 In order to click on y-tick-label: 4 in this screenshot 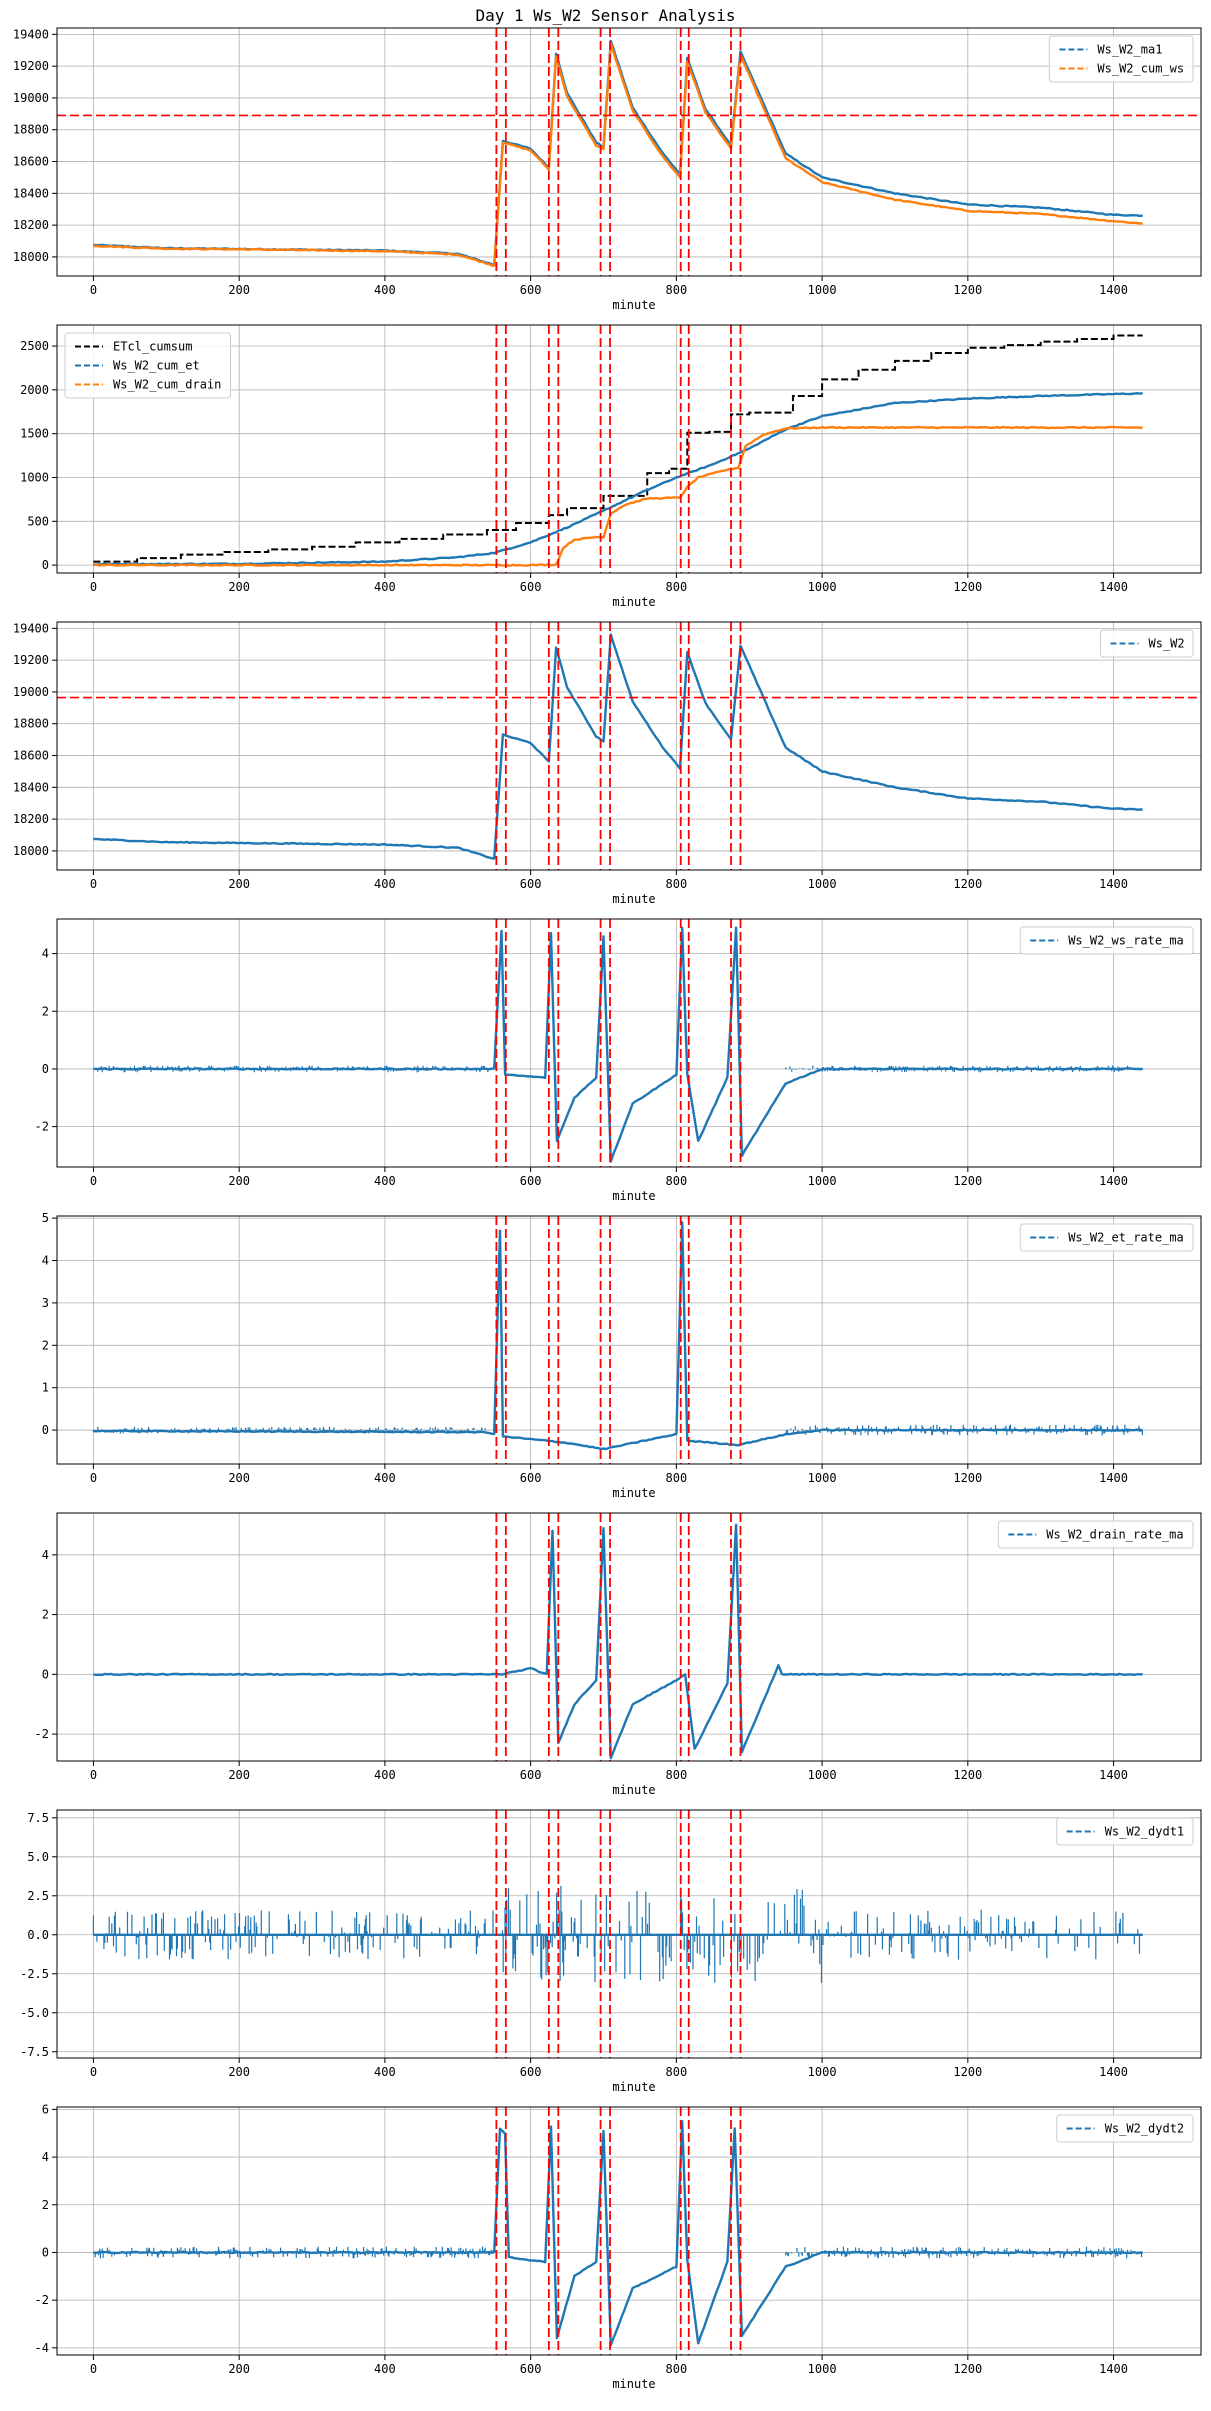, I will do `click(45, 1261)`.